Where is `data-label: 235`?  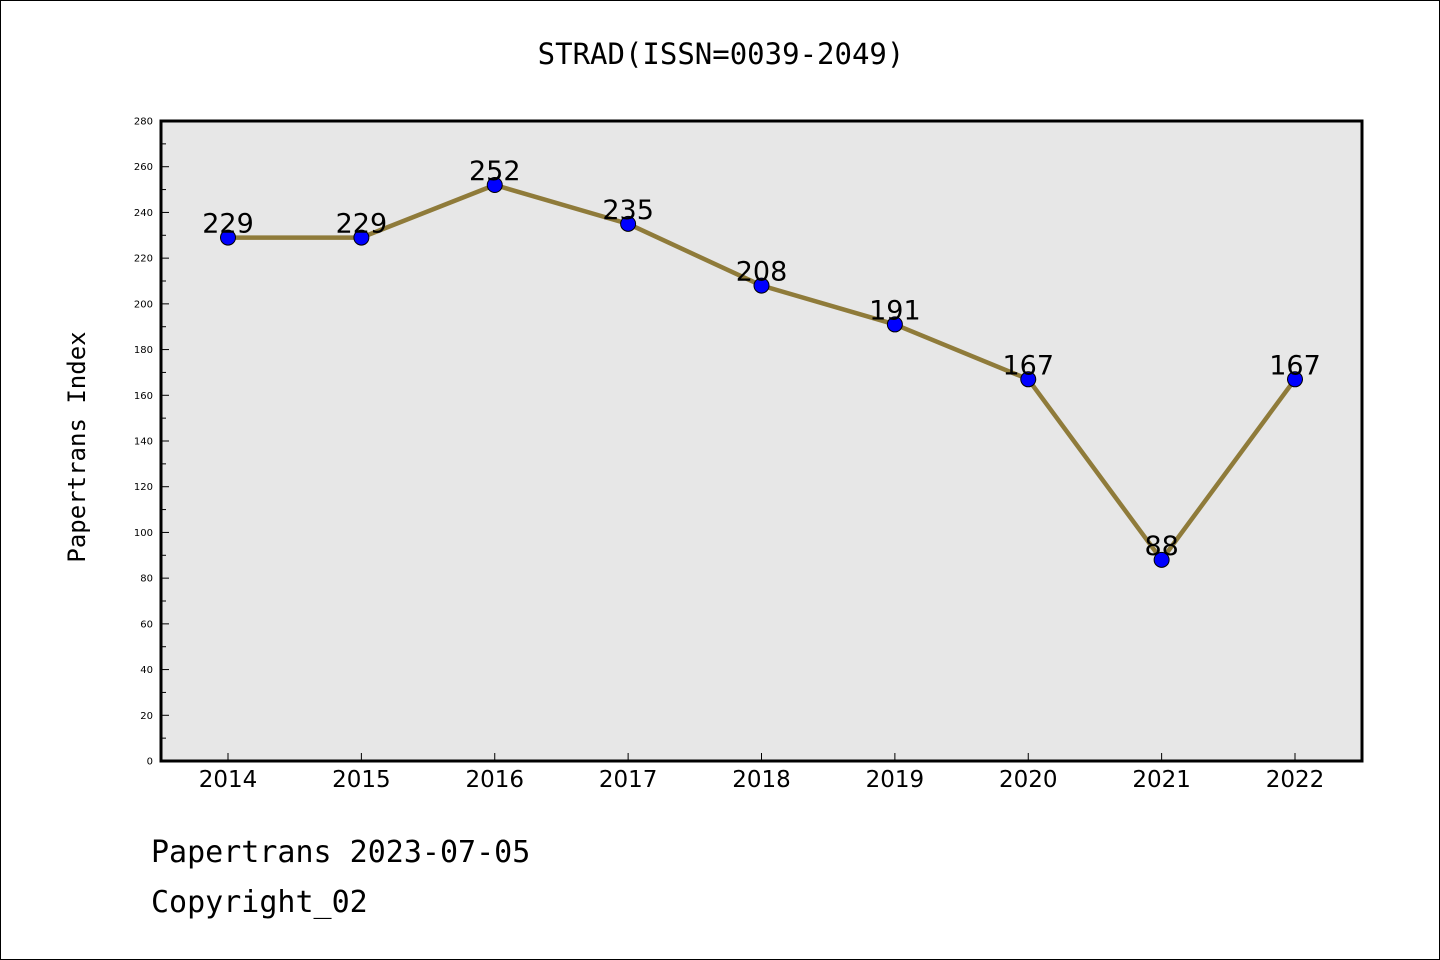
data-label: 235 is located at coordinates (628, 210).